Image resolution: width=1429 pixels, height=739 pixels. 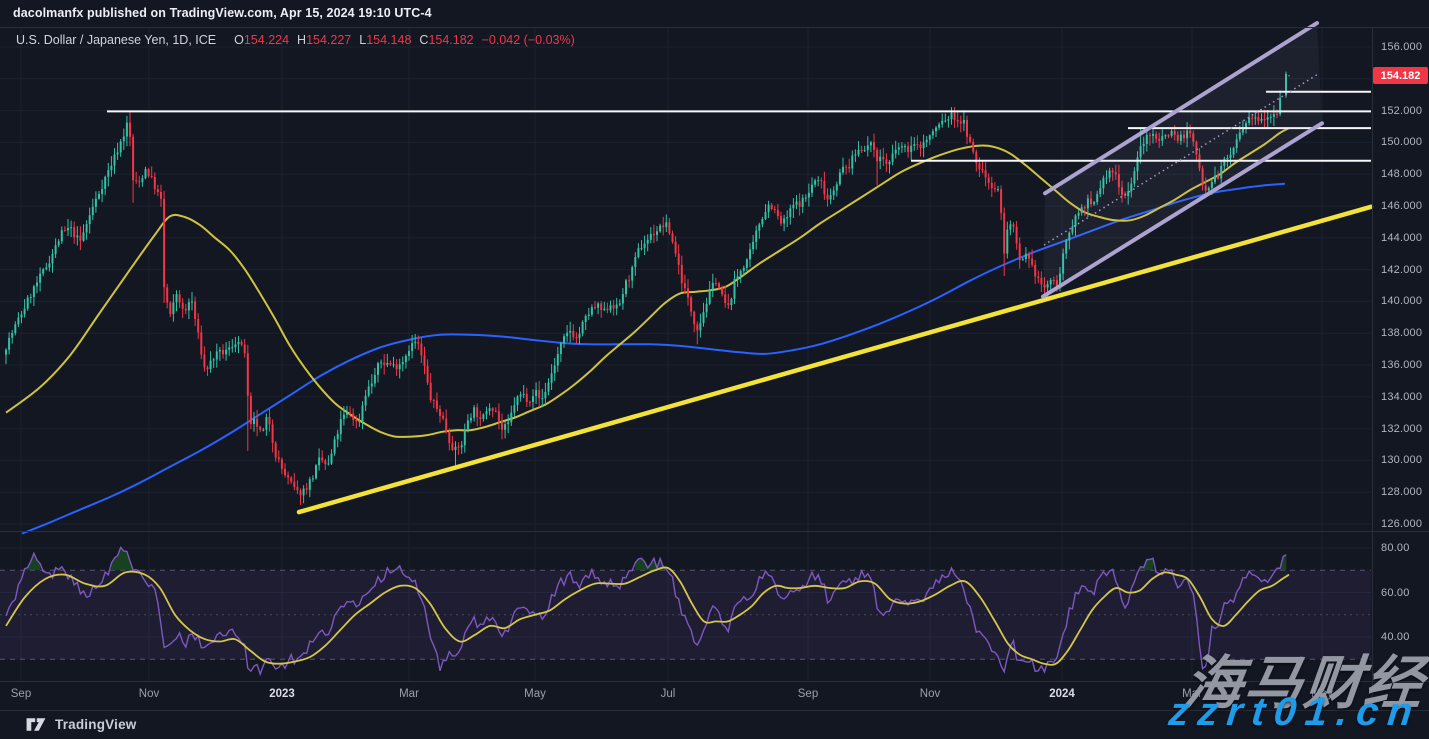 I want to click on low-value: 154.148, so click(x=389, y=40).